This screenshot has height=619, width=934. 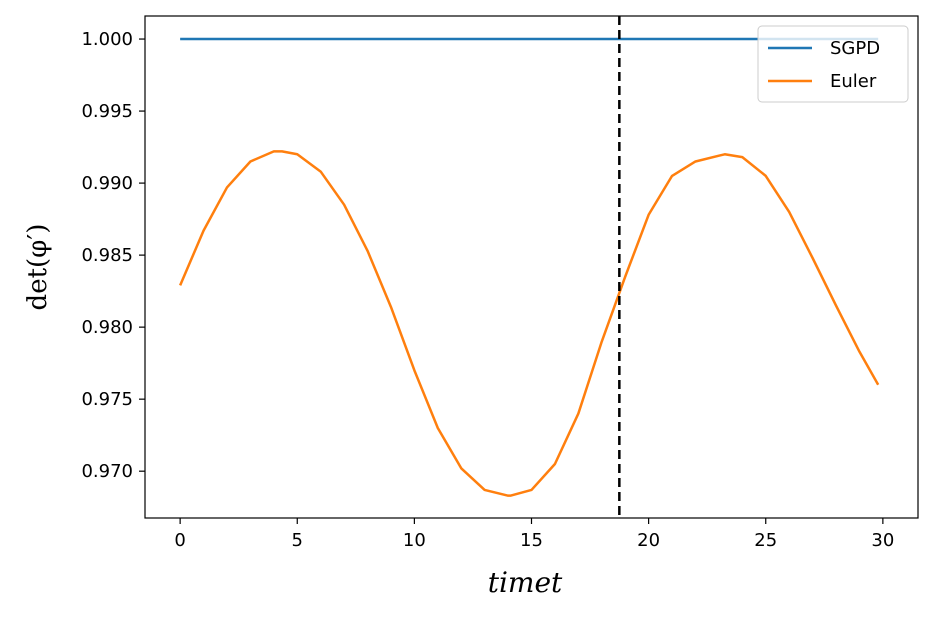 I want to click on x-tick-label: 5, so click(x=297, y=540).